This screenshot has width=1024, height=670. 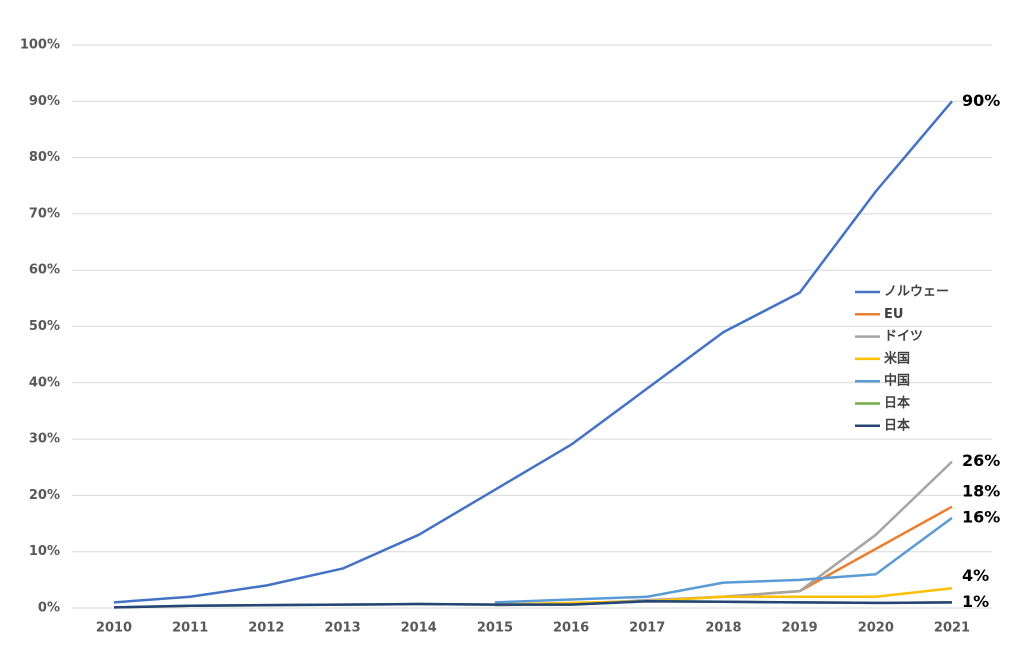 What do you see at coordinates (44, 551) in the screenshot?
I see `y-tick-label: 10%` at bounding box center [44, 551].